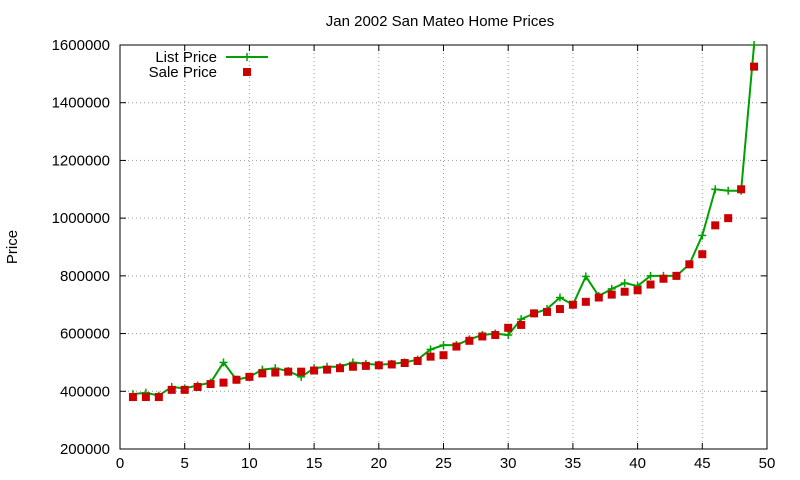 This screenshot has height=480, width=800. What do you see at coordinates (702, 463) in the screenshot?
I see `x-tick-label: 45` at bounding box center [702, 463].